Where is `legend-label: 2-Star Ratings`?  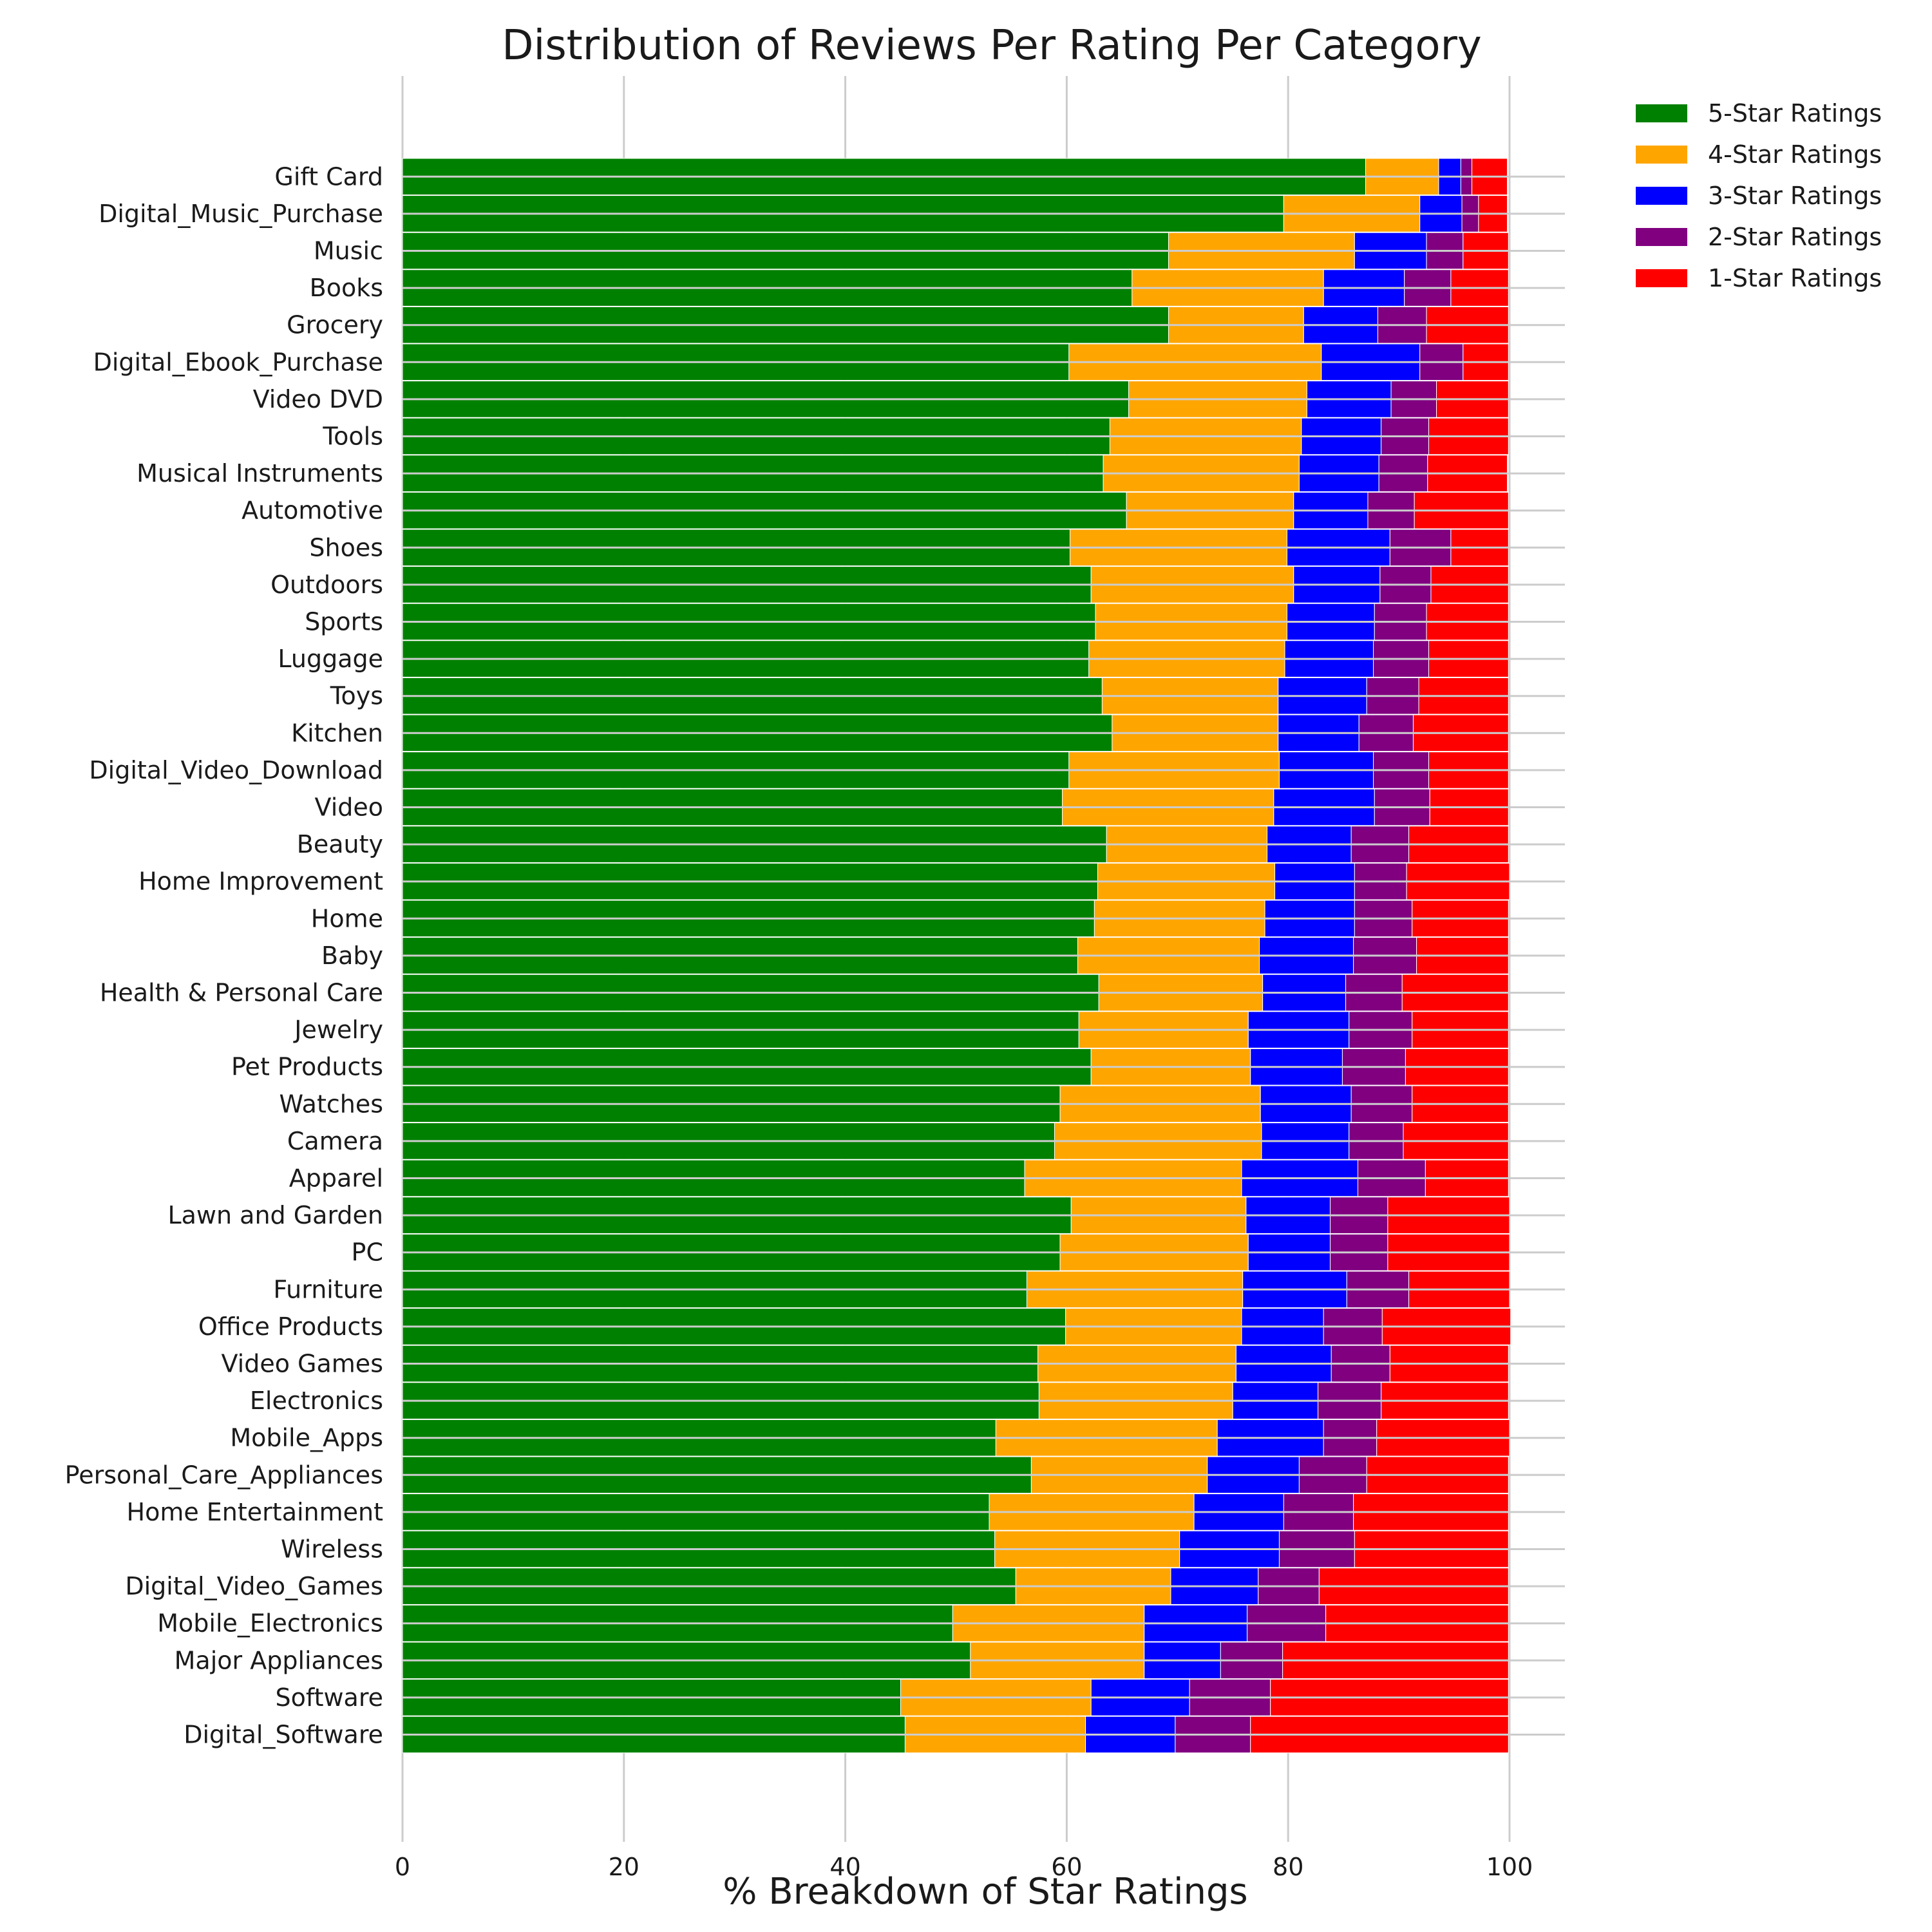
legend-label: 2-Star Ratings is located at coordinates (1795, 237).